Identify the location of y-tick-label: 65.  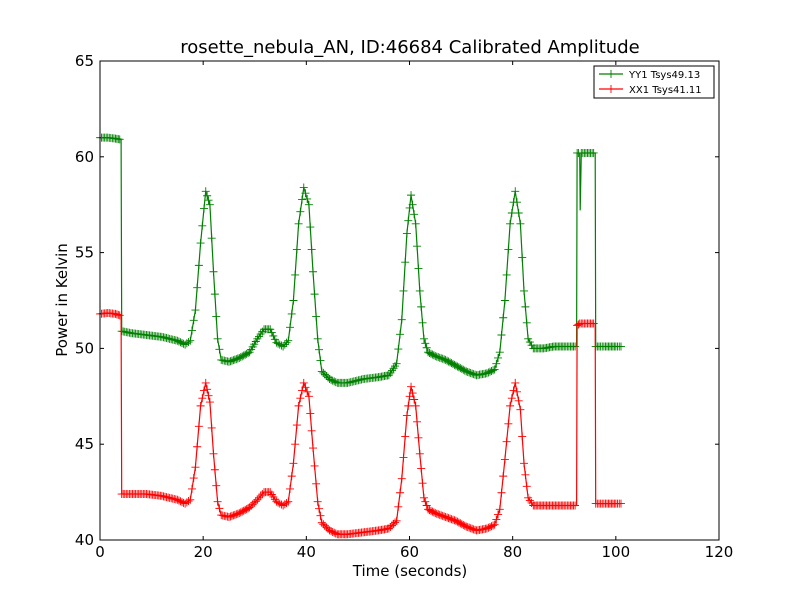
(84, 61).